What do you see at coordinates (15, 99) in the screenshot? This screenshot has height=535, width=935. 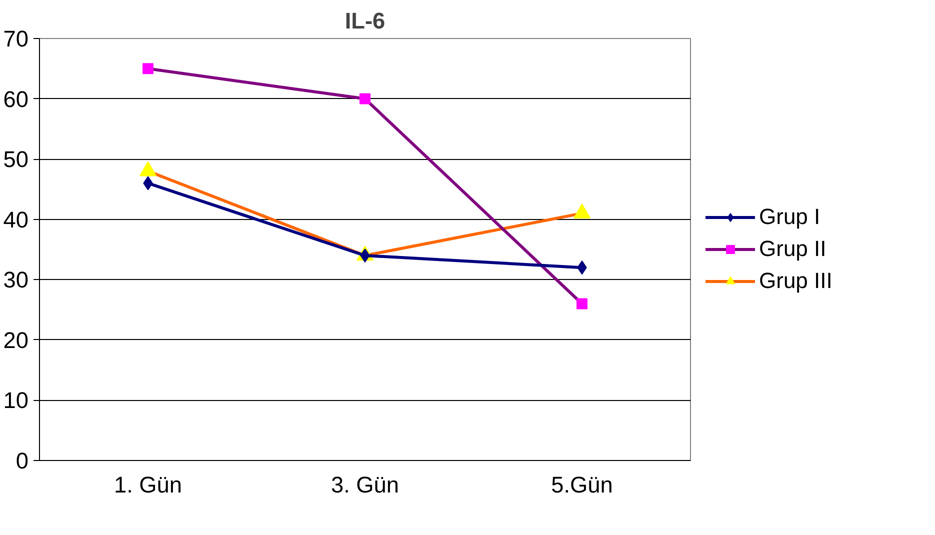 I see `y-tick-label: 60` at bounding box center [15, 99].